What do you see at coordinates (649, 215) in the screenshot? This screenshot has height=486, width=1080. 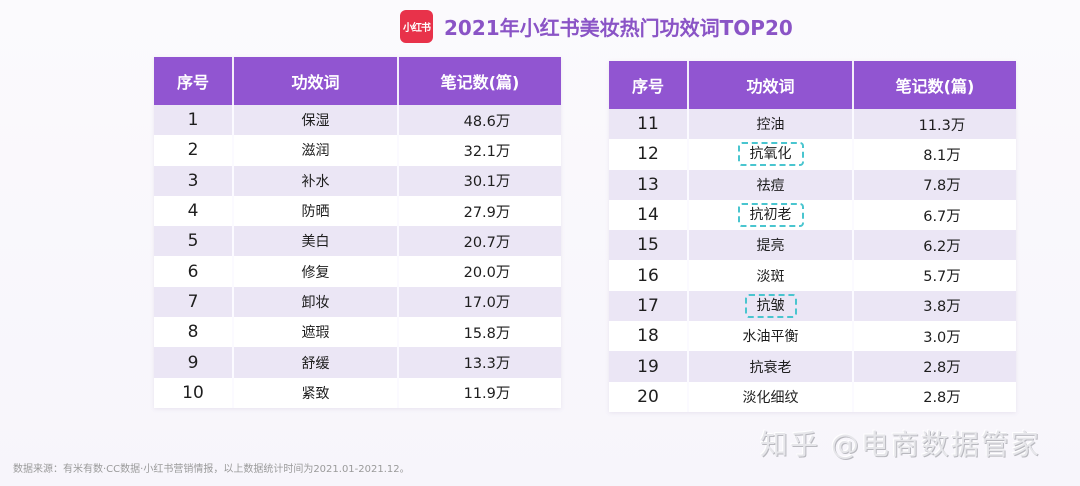 I see `rank-cell: 14` at bounding box center [649, 215].